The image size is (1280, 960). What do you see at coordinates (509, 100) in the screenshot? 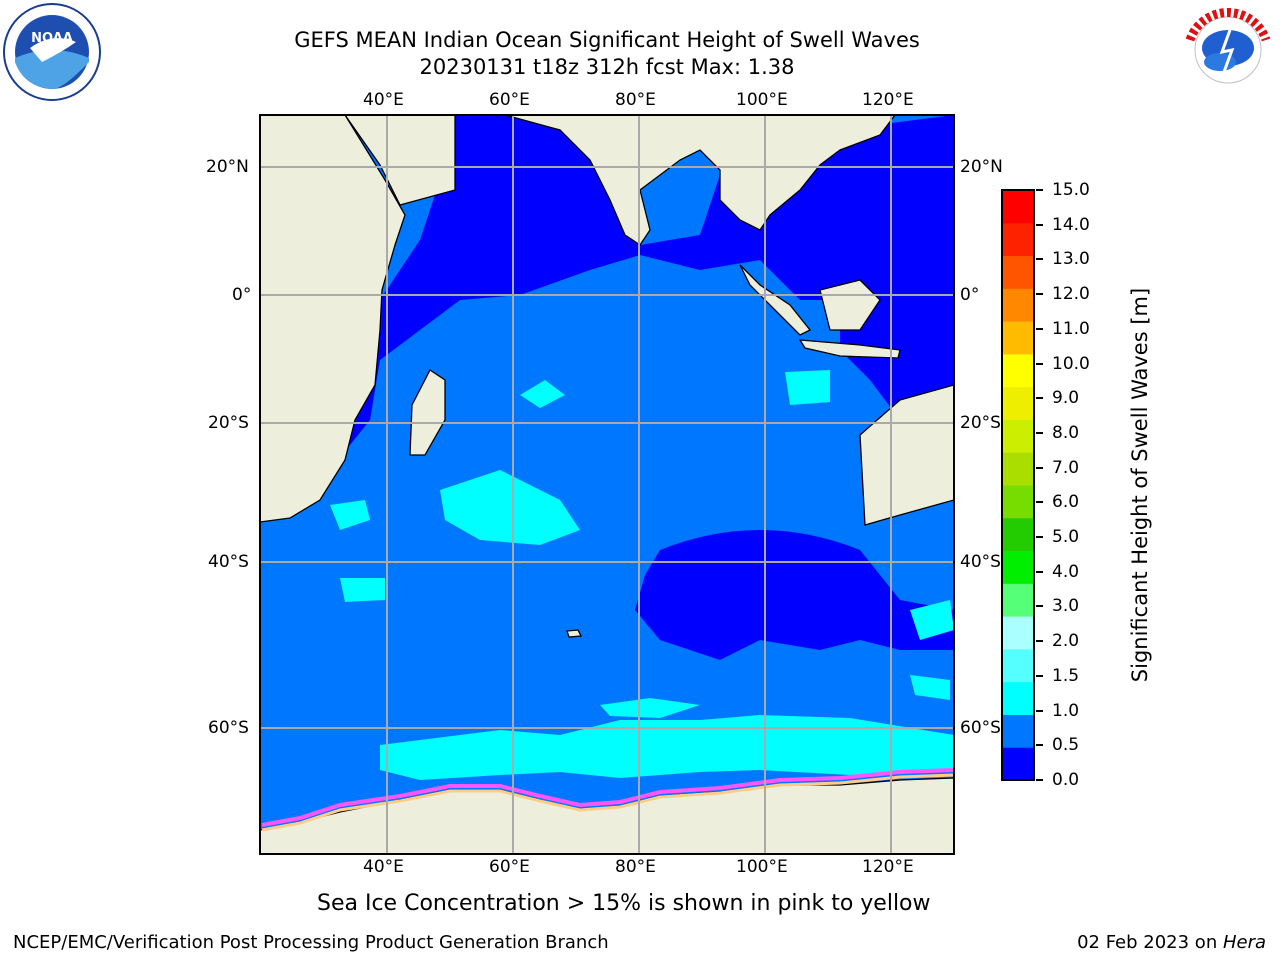
I see `lon-label-top-60e: 60°E` at bounding box center [509, 100].